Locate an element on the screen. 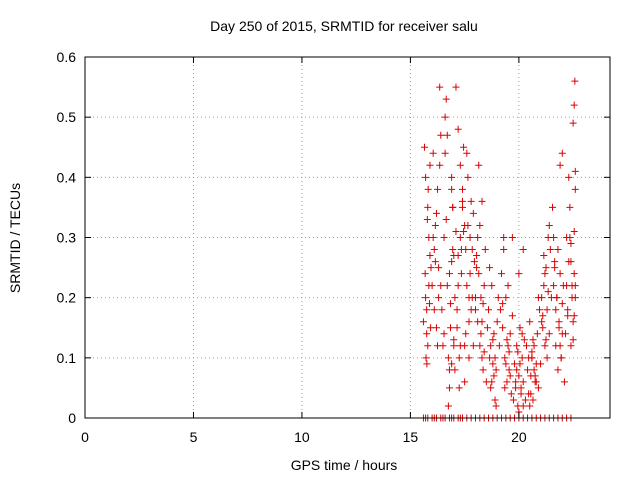 The image size is (640, 480). x-tick-labels: 0 5 10 15 20 is located at coordinates (304, 437).